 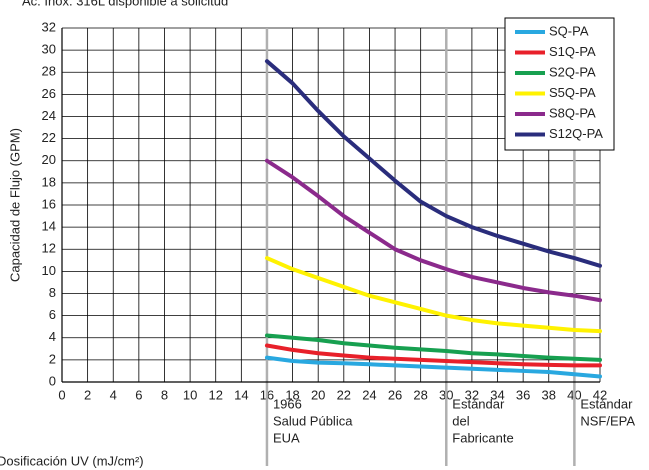 What do you see at coordinates (572, 112) in the screenshot?
I see `legend-label: S8Q-PA` at bounding box center [572, 112].